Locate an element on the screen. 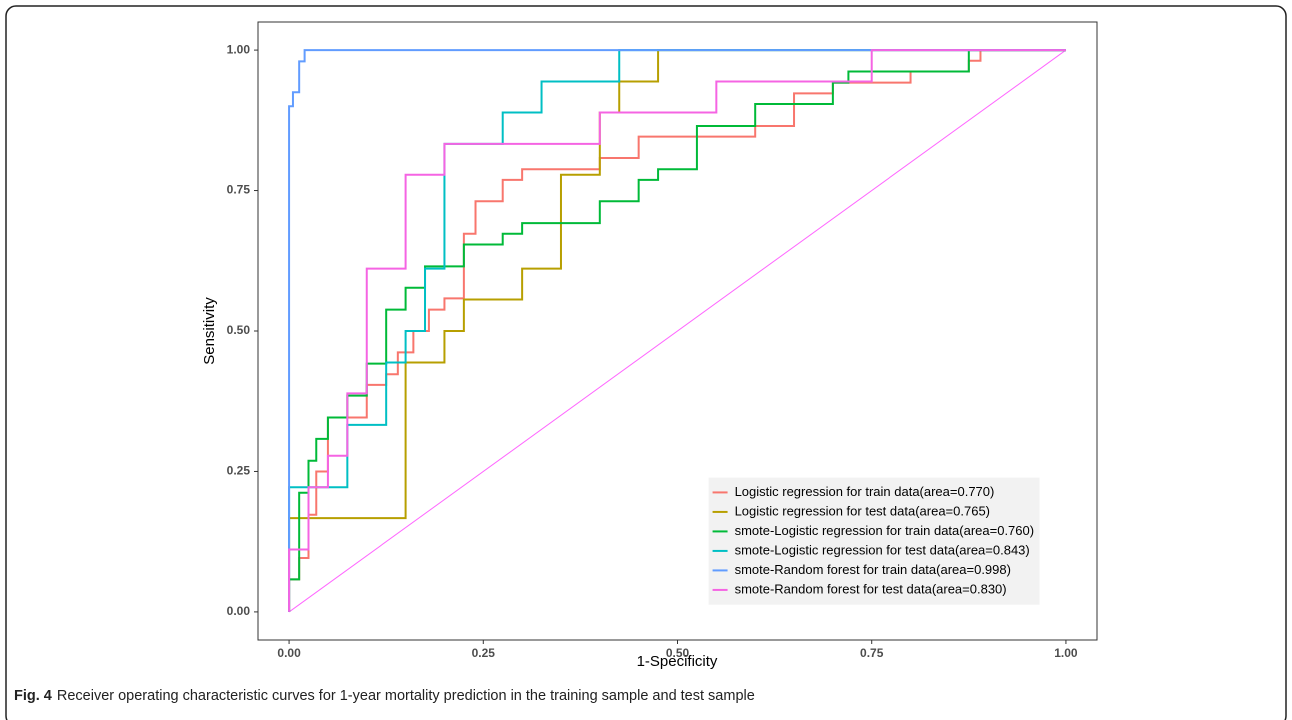  caption-label: Fig. 4 is located at coordinates (33, 696).